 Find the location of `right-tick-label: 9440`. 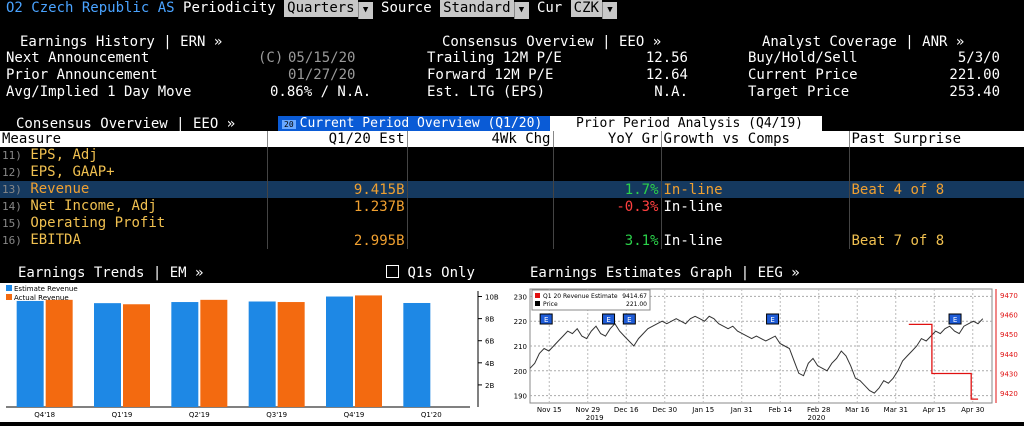

right-tick-label: 9440 is located at coordinates (1009, 355).